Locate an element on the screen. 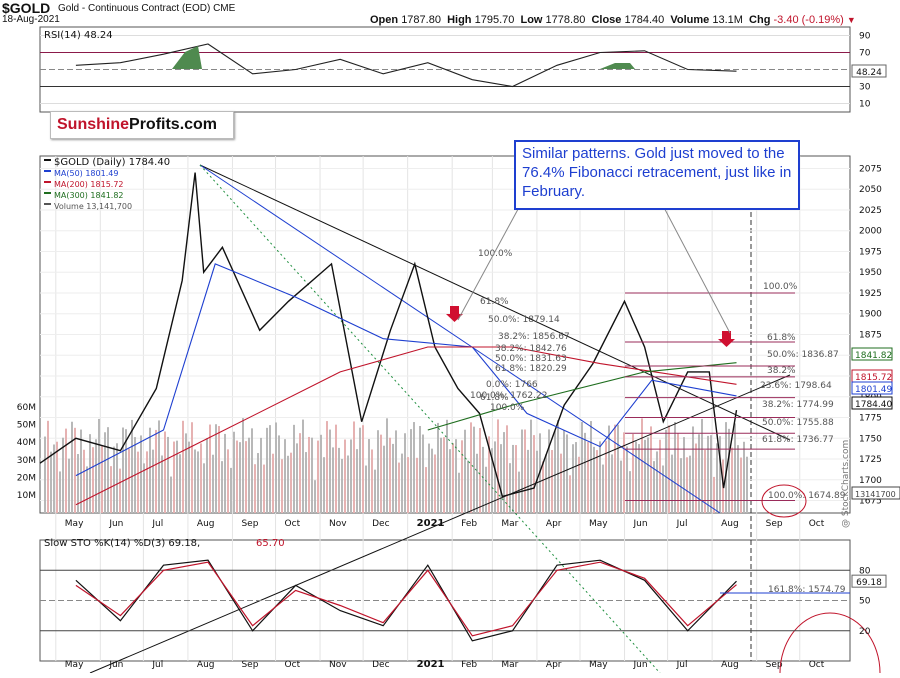  price-y-tick: 1875 is located at coordinates (870, 336).